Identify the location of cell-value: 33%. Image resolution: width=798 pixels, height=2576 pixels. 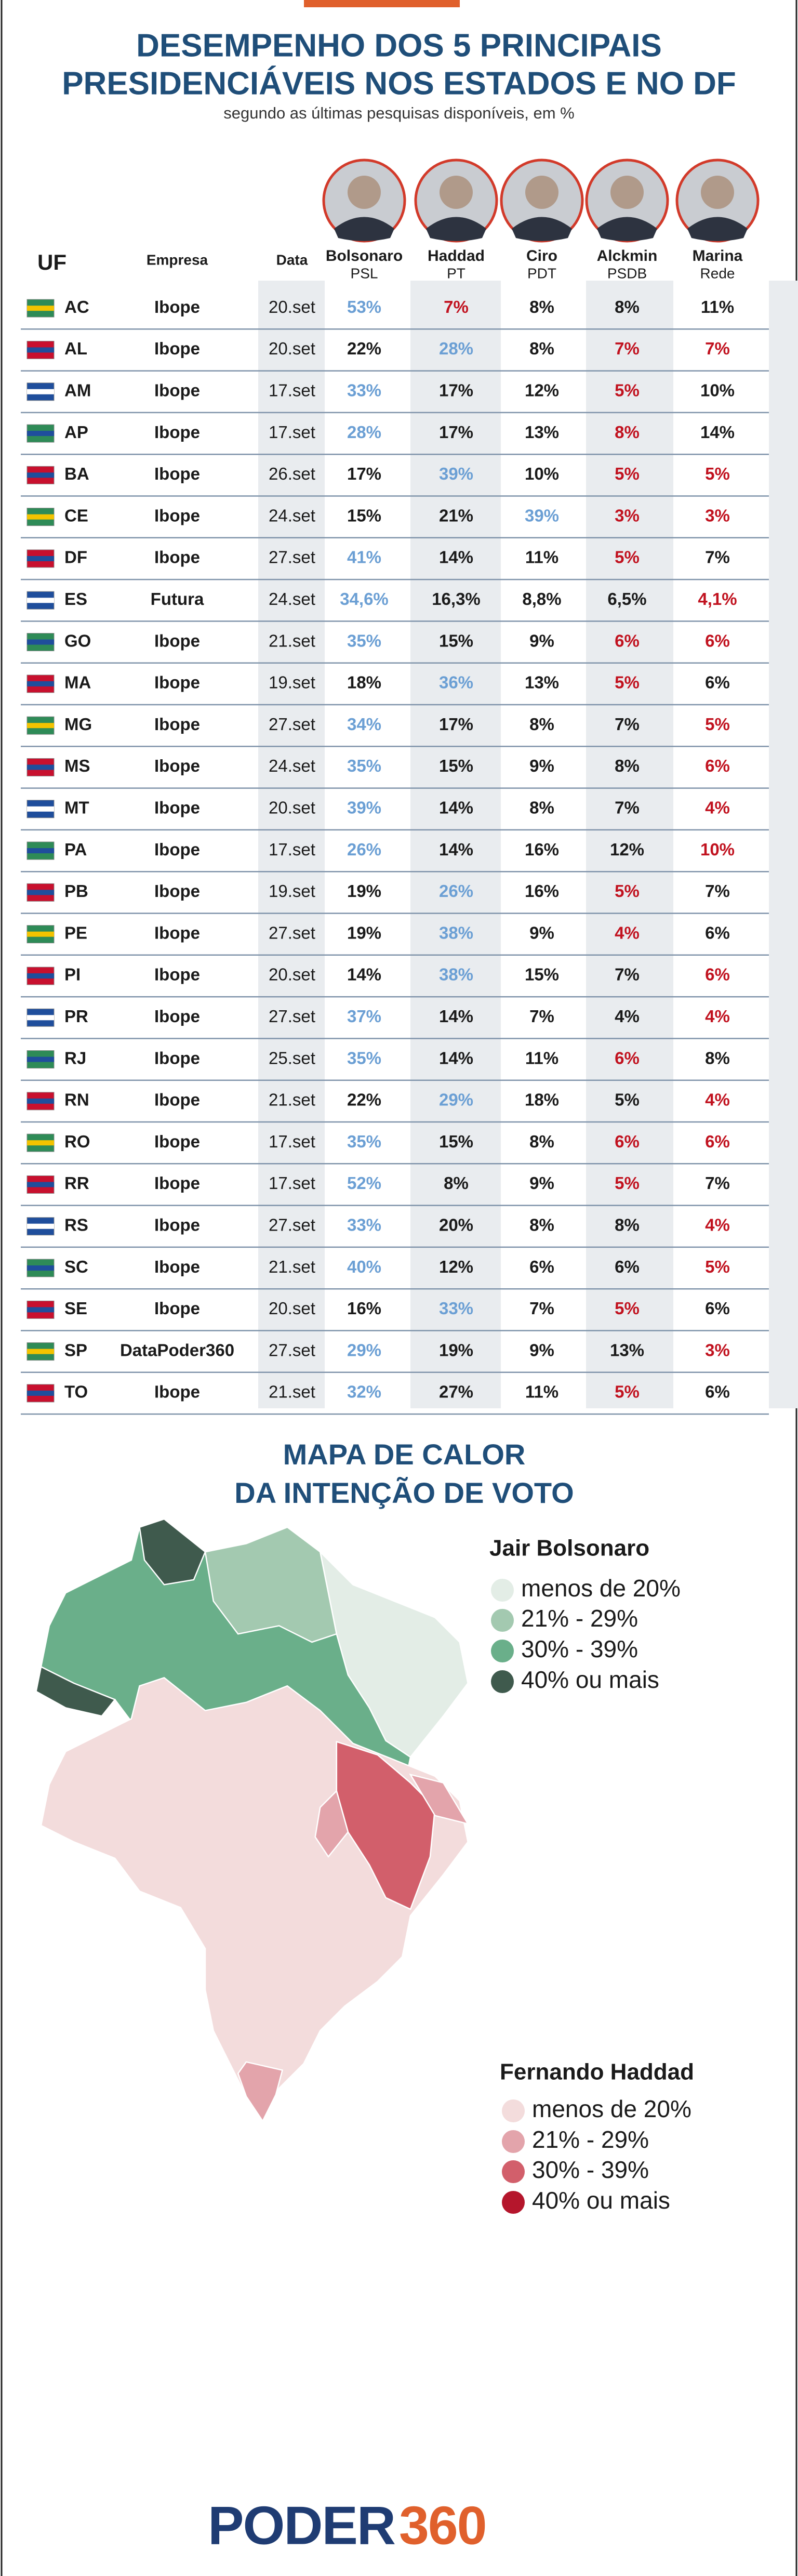
(456, 1308).